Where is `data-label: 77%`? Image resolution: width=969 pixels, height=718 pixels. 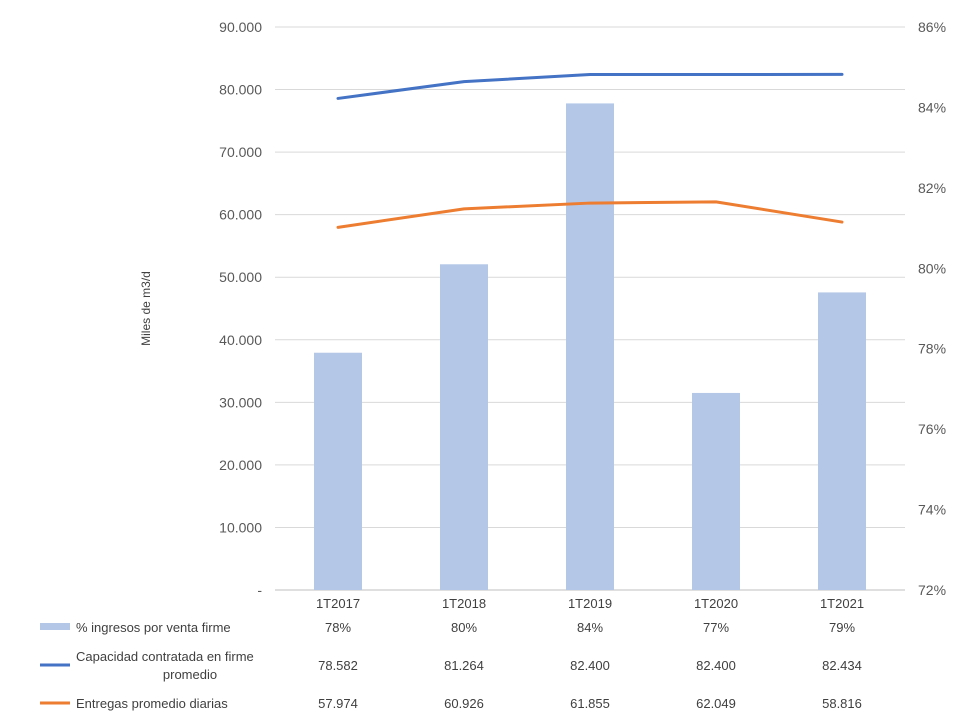 data-label: 77% is located at coordinates (716, 627).